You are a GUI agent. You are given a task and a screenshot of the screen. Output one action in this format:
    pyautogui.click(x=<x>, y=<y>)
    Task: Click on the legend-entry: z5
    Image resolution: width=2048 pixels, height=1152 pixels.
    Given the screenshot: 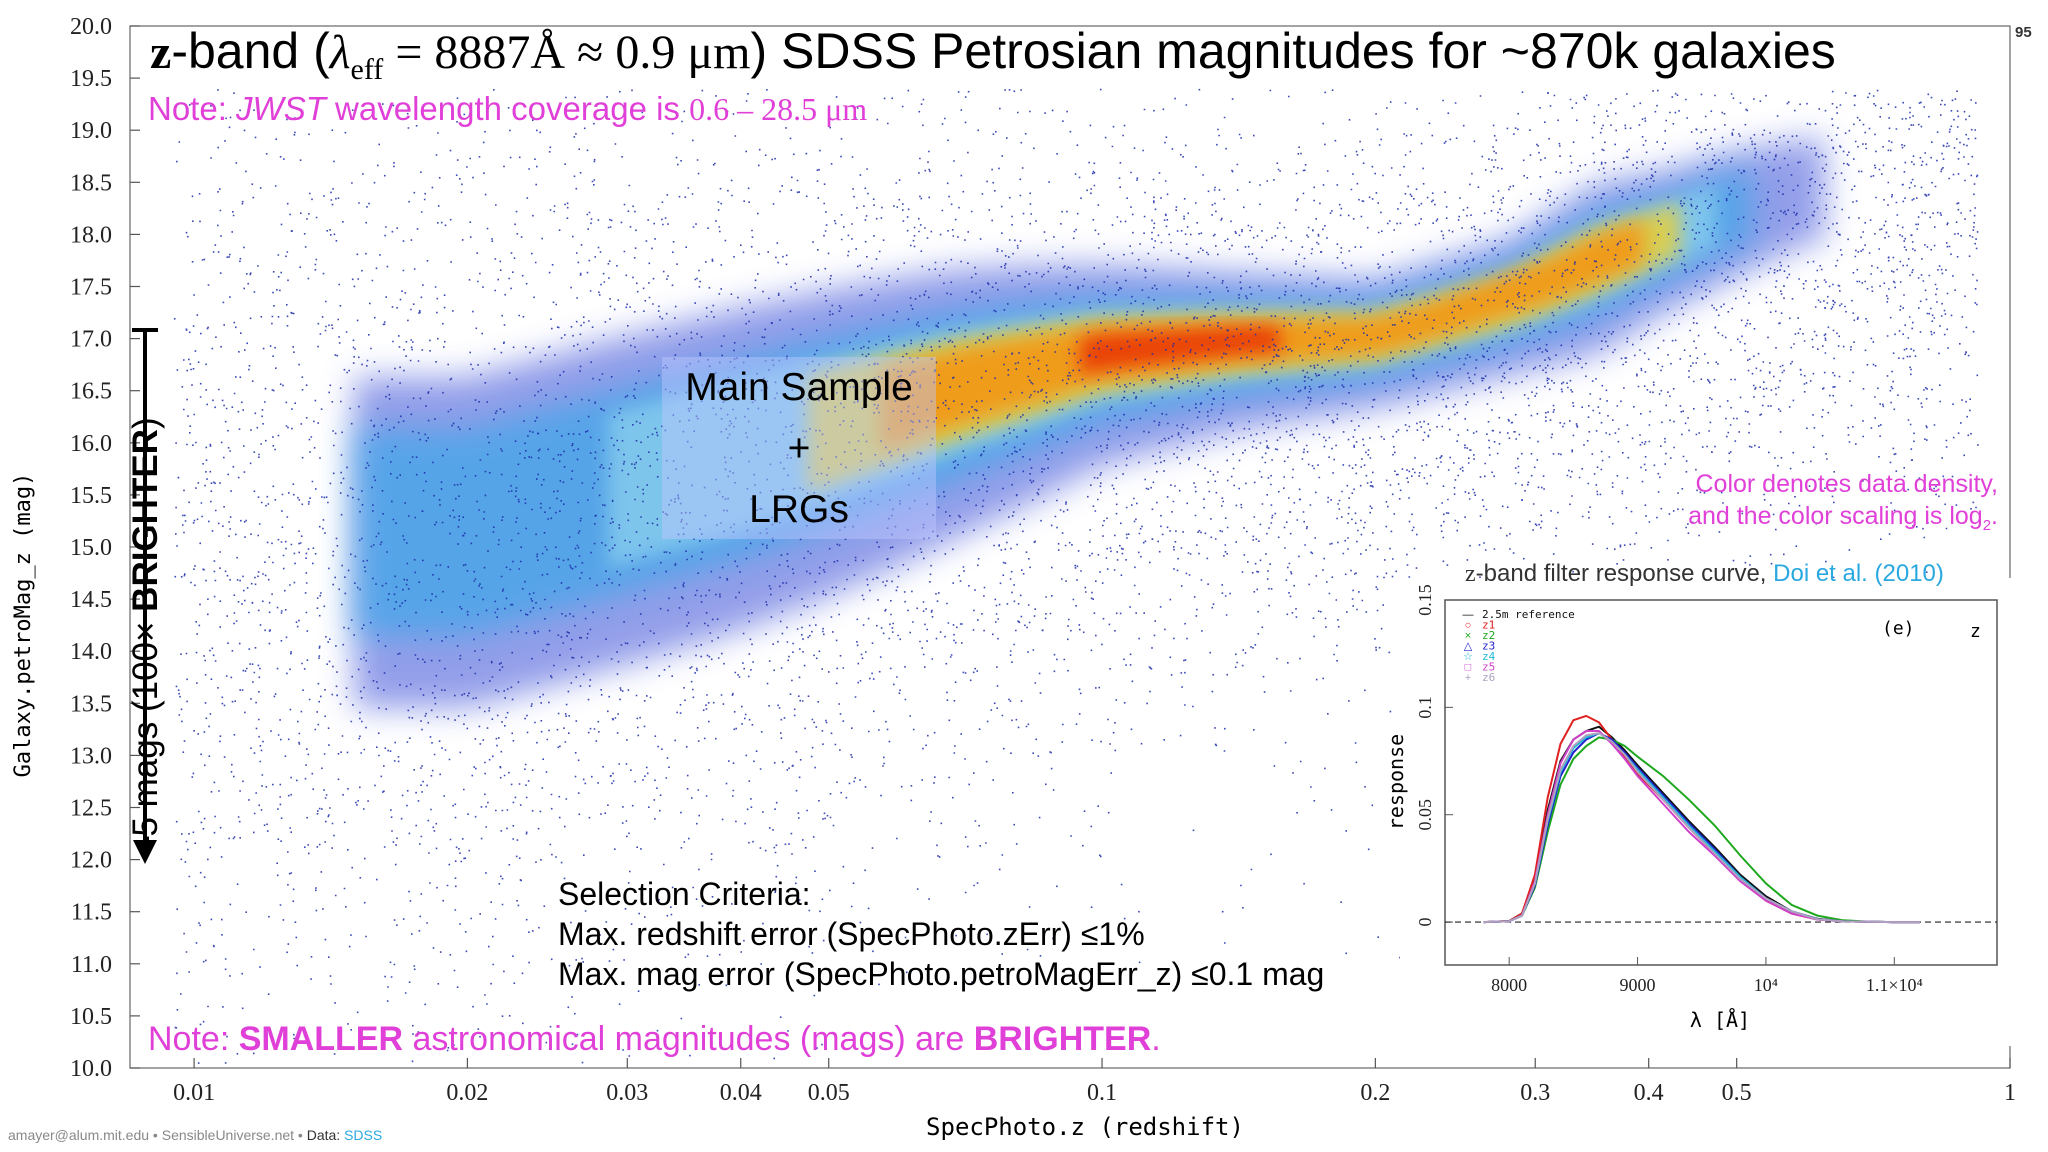 What is the action you would take?
    pyautogui.click(x=1488, y=667)
    